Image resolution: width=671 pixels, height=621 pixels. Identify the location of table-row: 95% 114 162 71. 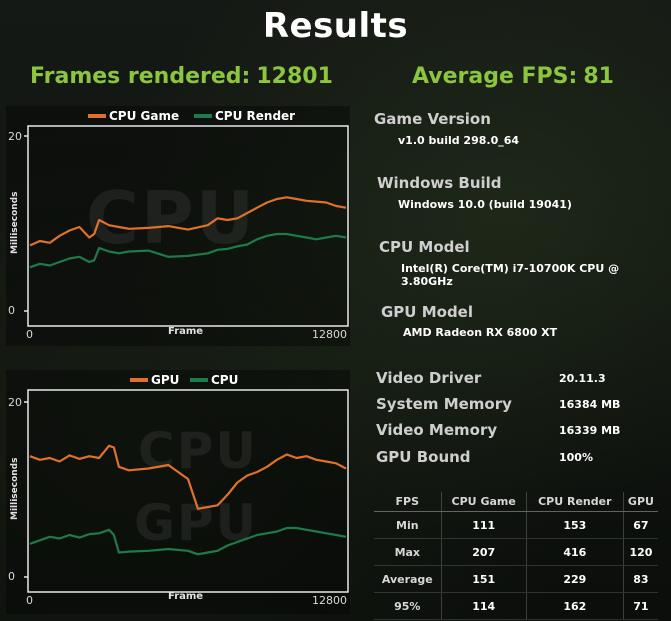
(516, 606).